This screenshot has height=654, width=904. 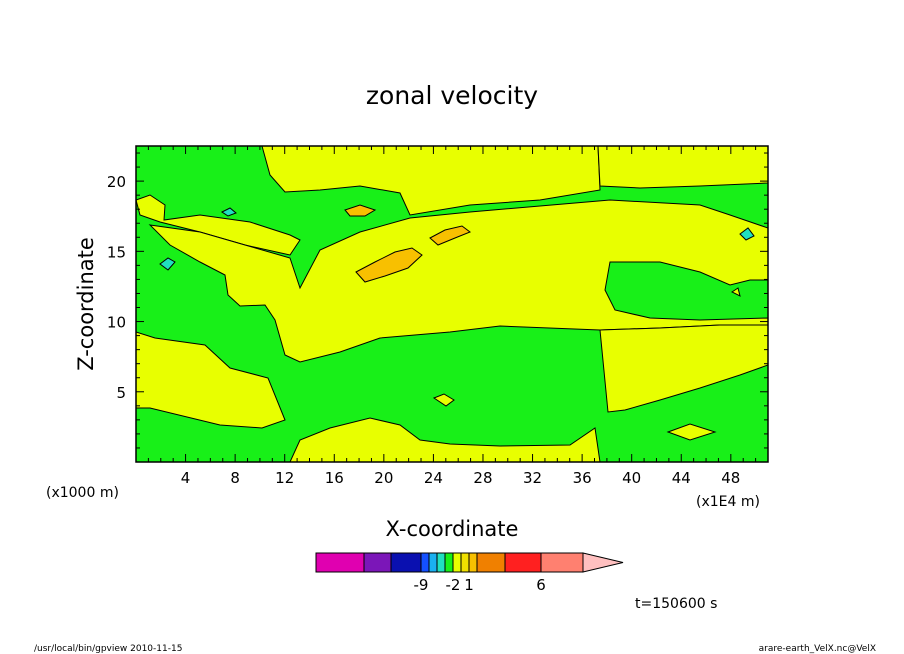 I want to click on y-unit-note: (x1000 m), so click(x=82, y=493).